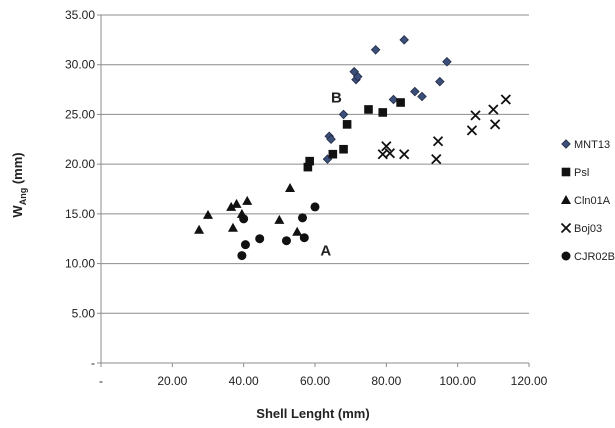 This screenshot has width=615, height=428. What do you see at coordinates (312, 413) in the screenshot?
I see `x-axis-title: Shell Lenght (mm)` at bounding box center [312, 413].